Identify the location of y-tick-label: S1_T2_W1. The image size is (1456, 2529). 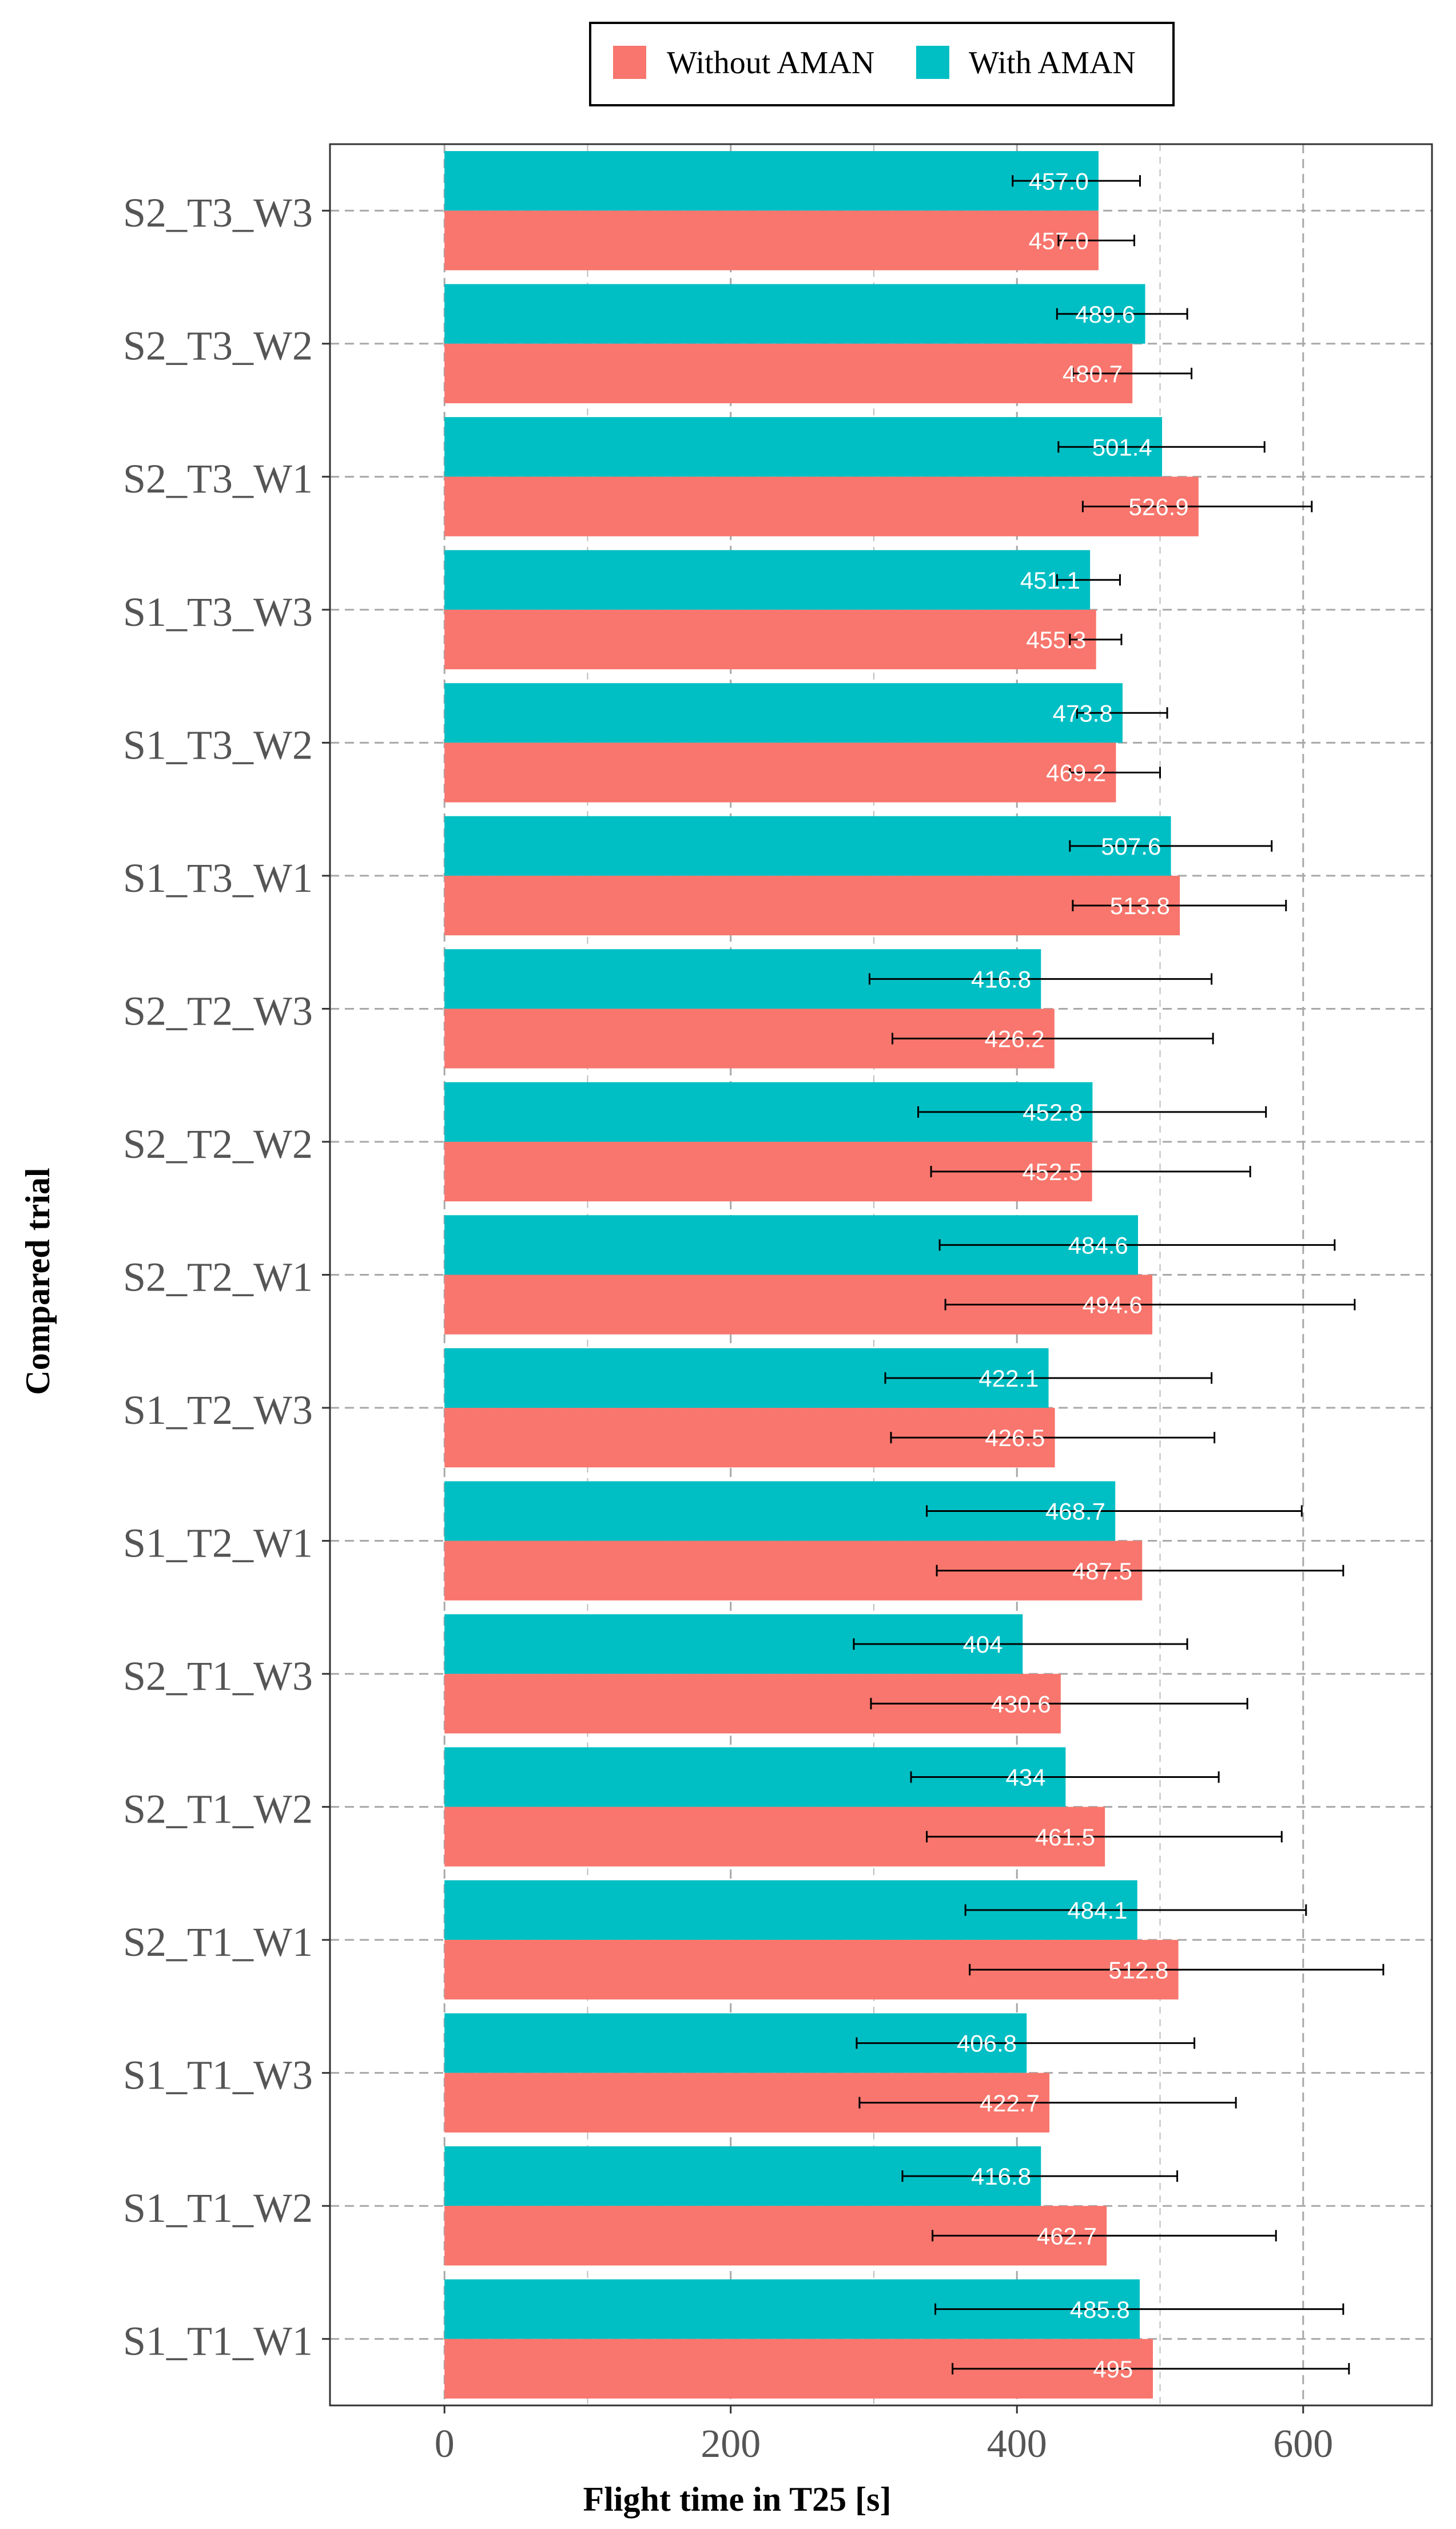
(218, 1543).